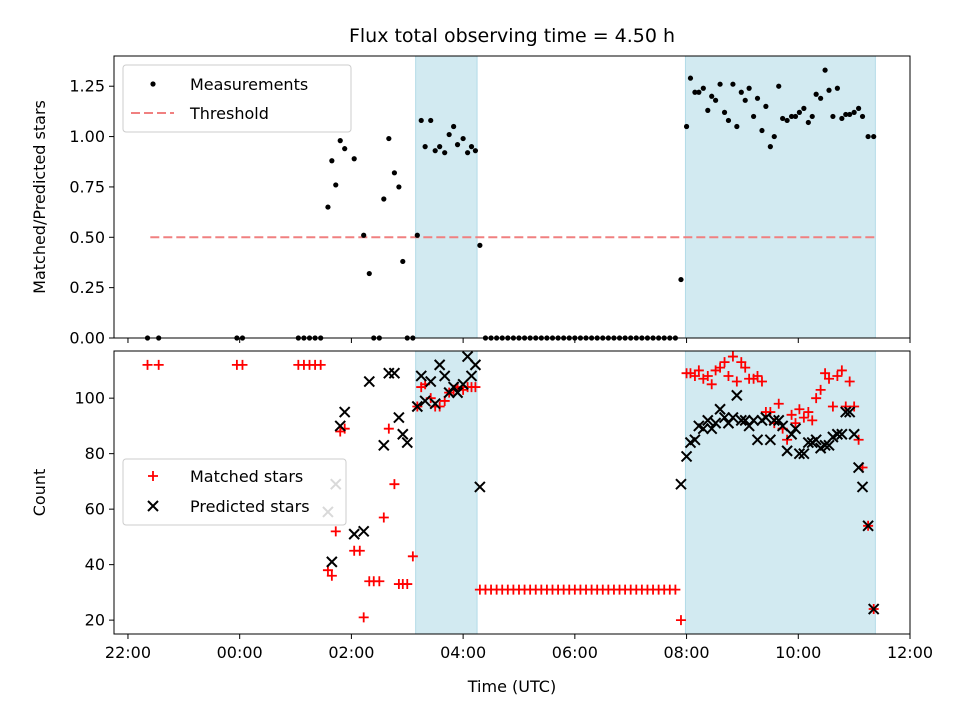 This screenshot has width=960, height=720. I want to click on top-legend-box, so click(237, 98).